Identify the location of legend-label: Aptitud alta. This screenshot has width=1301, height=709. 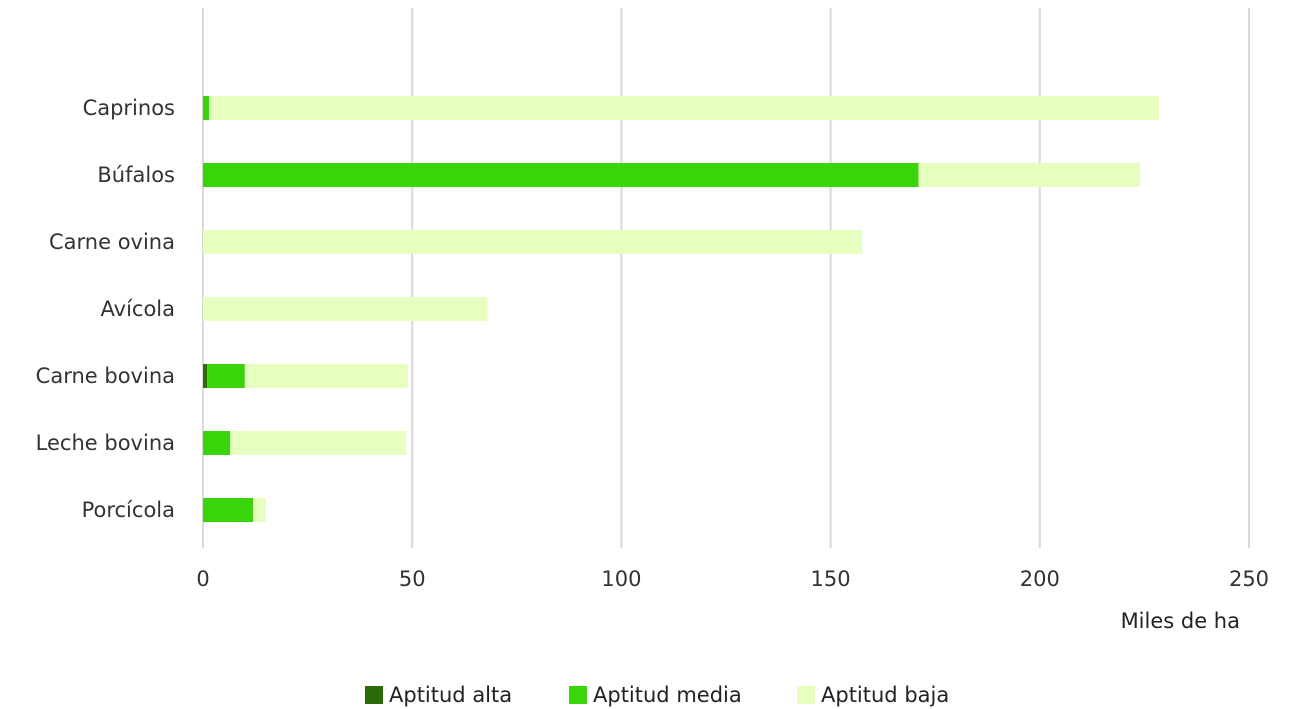
(450, 695).